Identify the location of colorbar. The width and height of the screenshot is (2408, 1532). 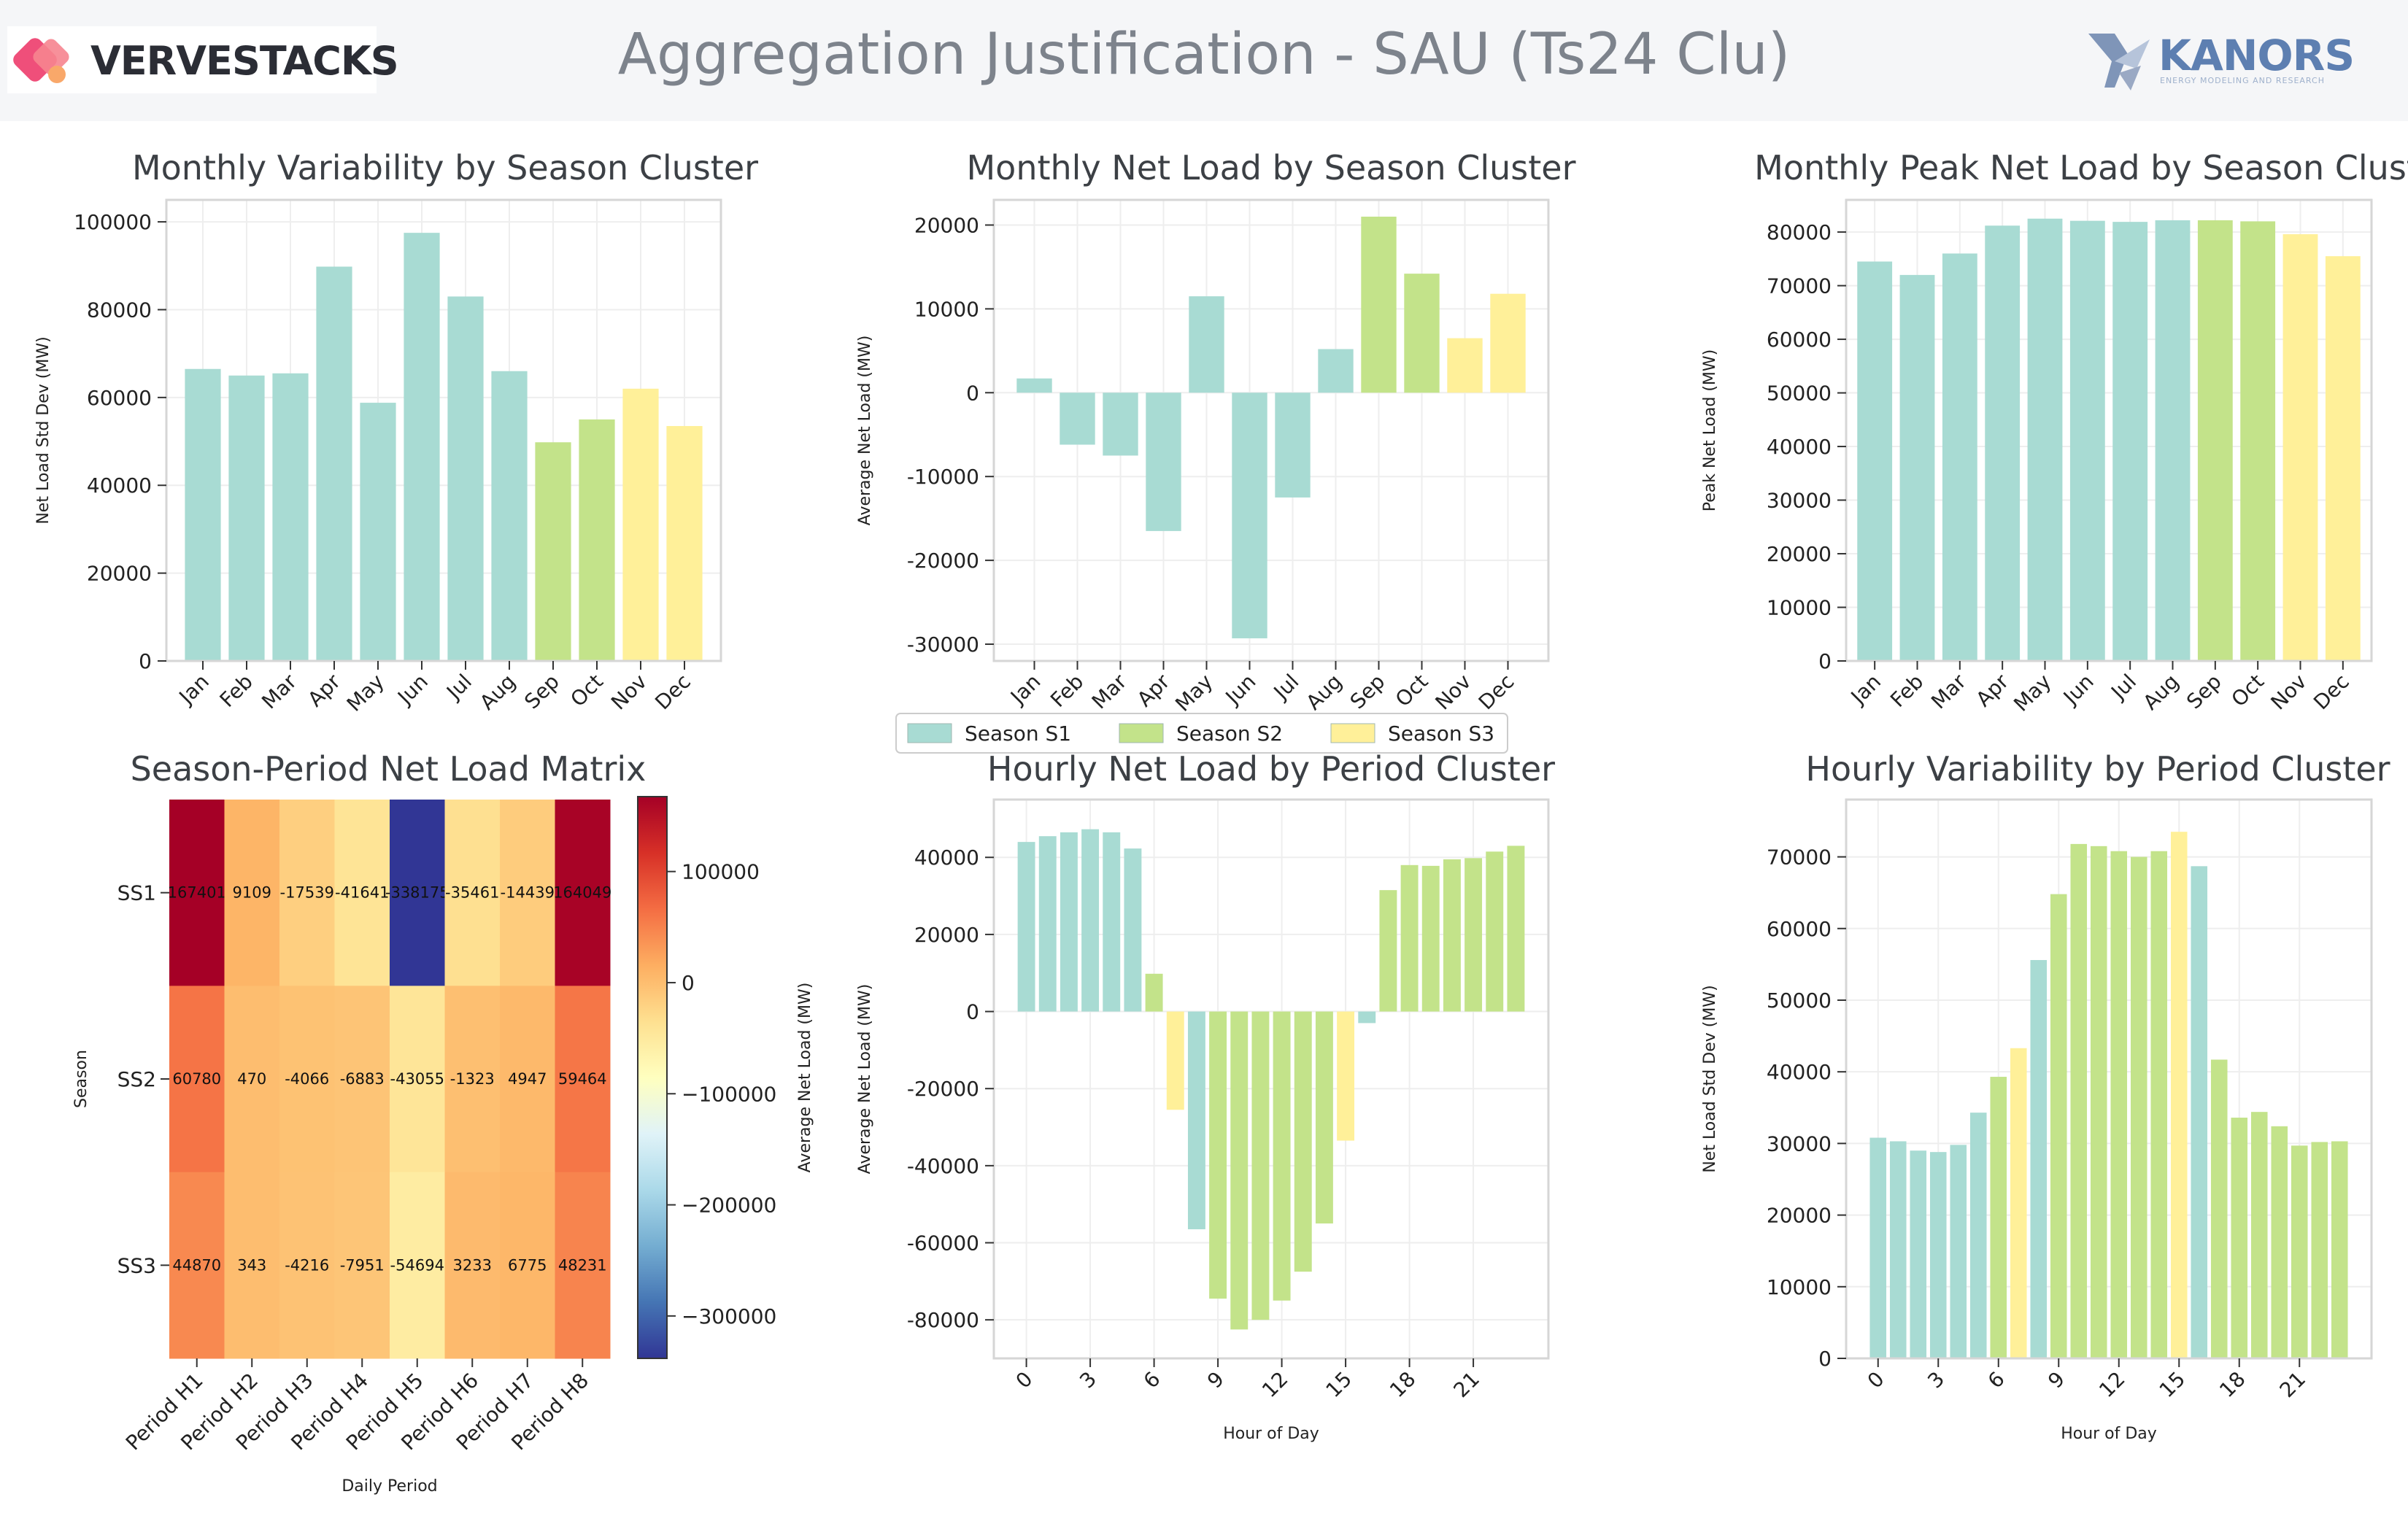
(652, 1078).